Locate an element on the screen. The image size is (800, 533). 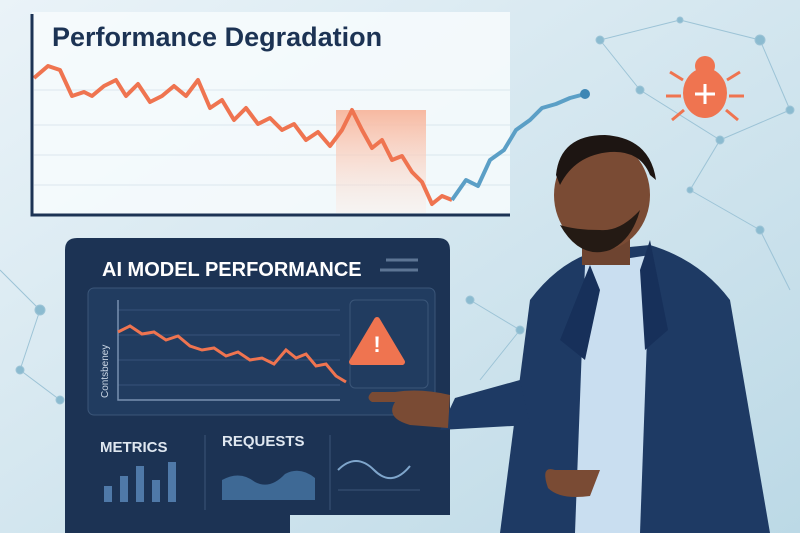
warning-icon is located at coordinates (377, 341).